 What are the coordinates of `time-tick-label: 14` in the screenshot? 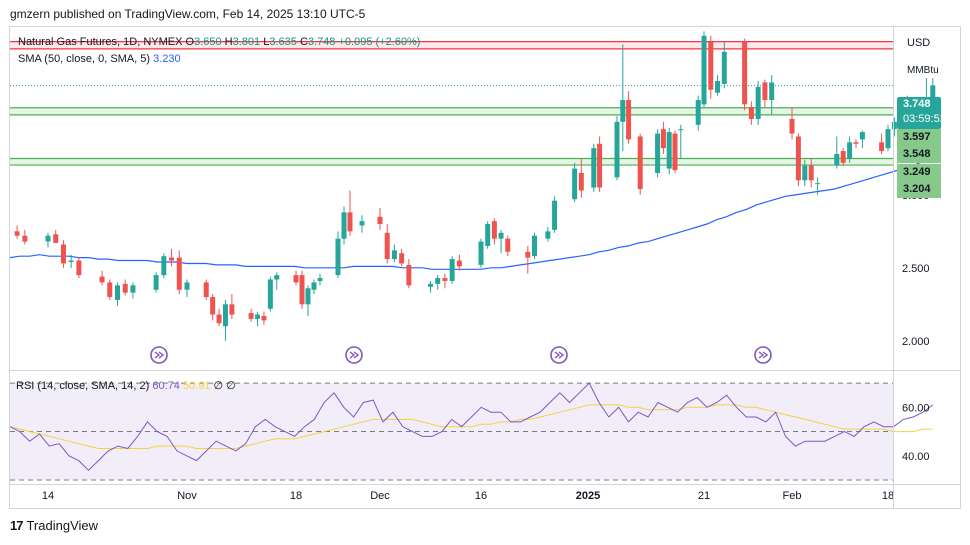 It's located at (48, 496).